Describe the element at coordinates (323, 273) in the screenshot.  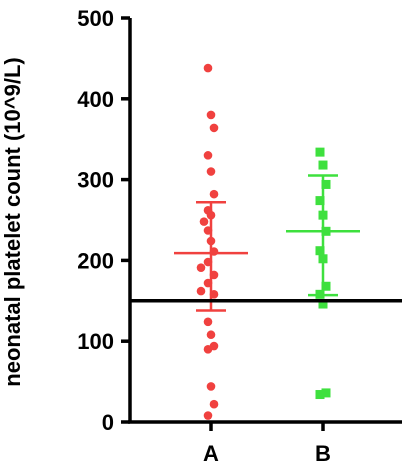
I see `series-b` at that location.